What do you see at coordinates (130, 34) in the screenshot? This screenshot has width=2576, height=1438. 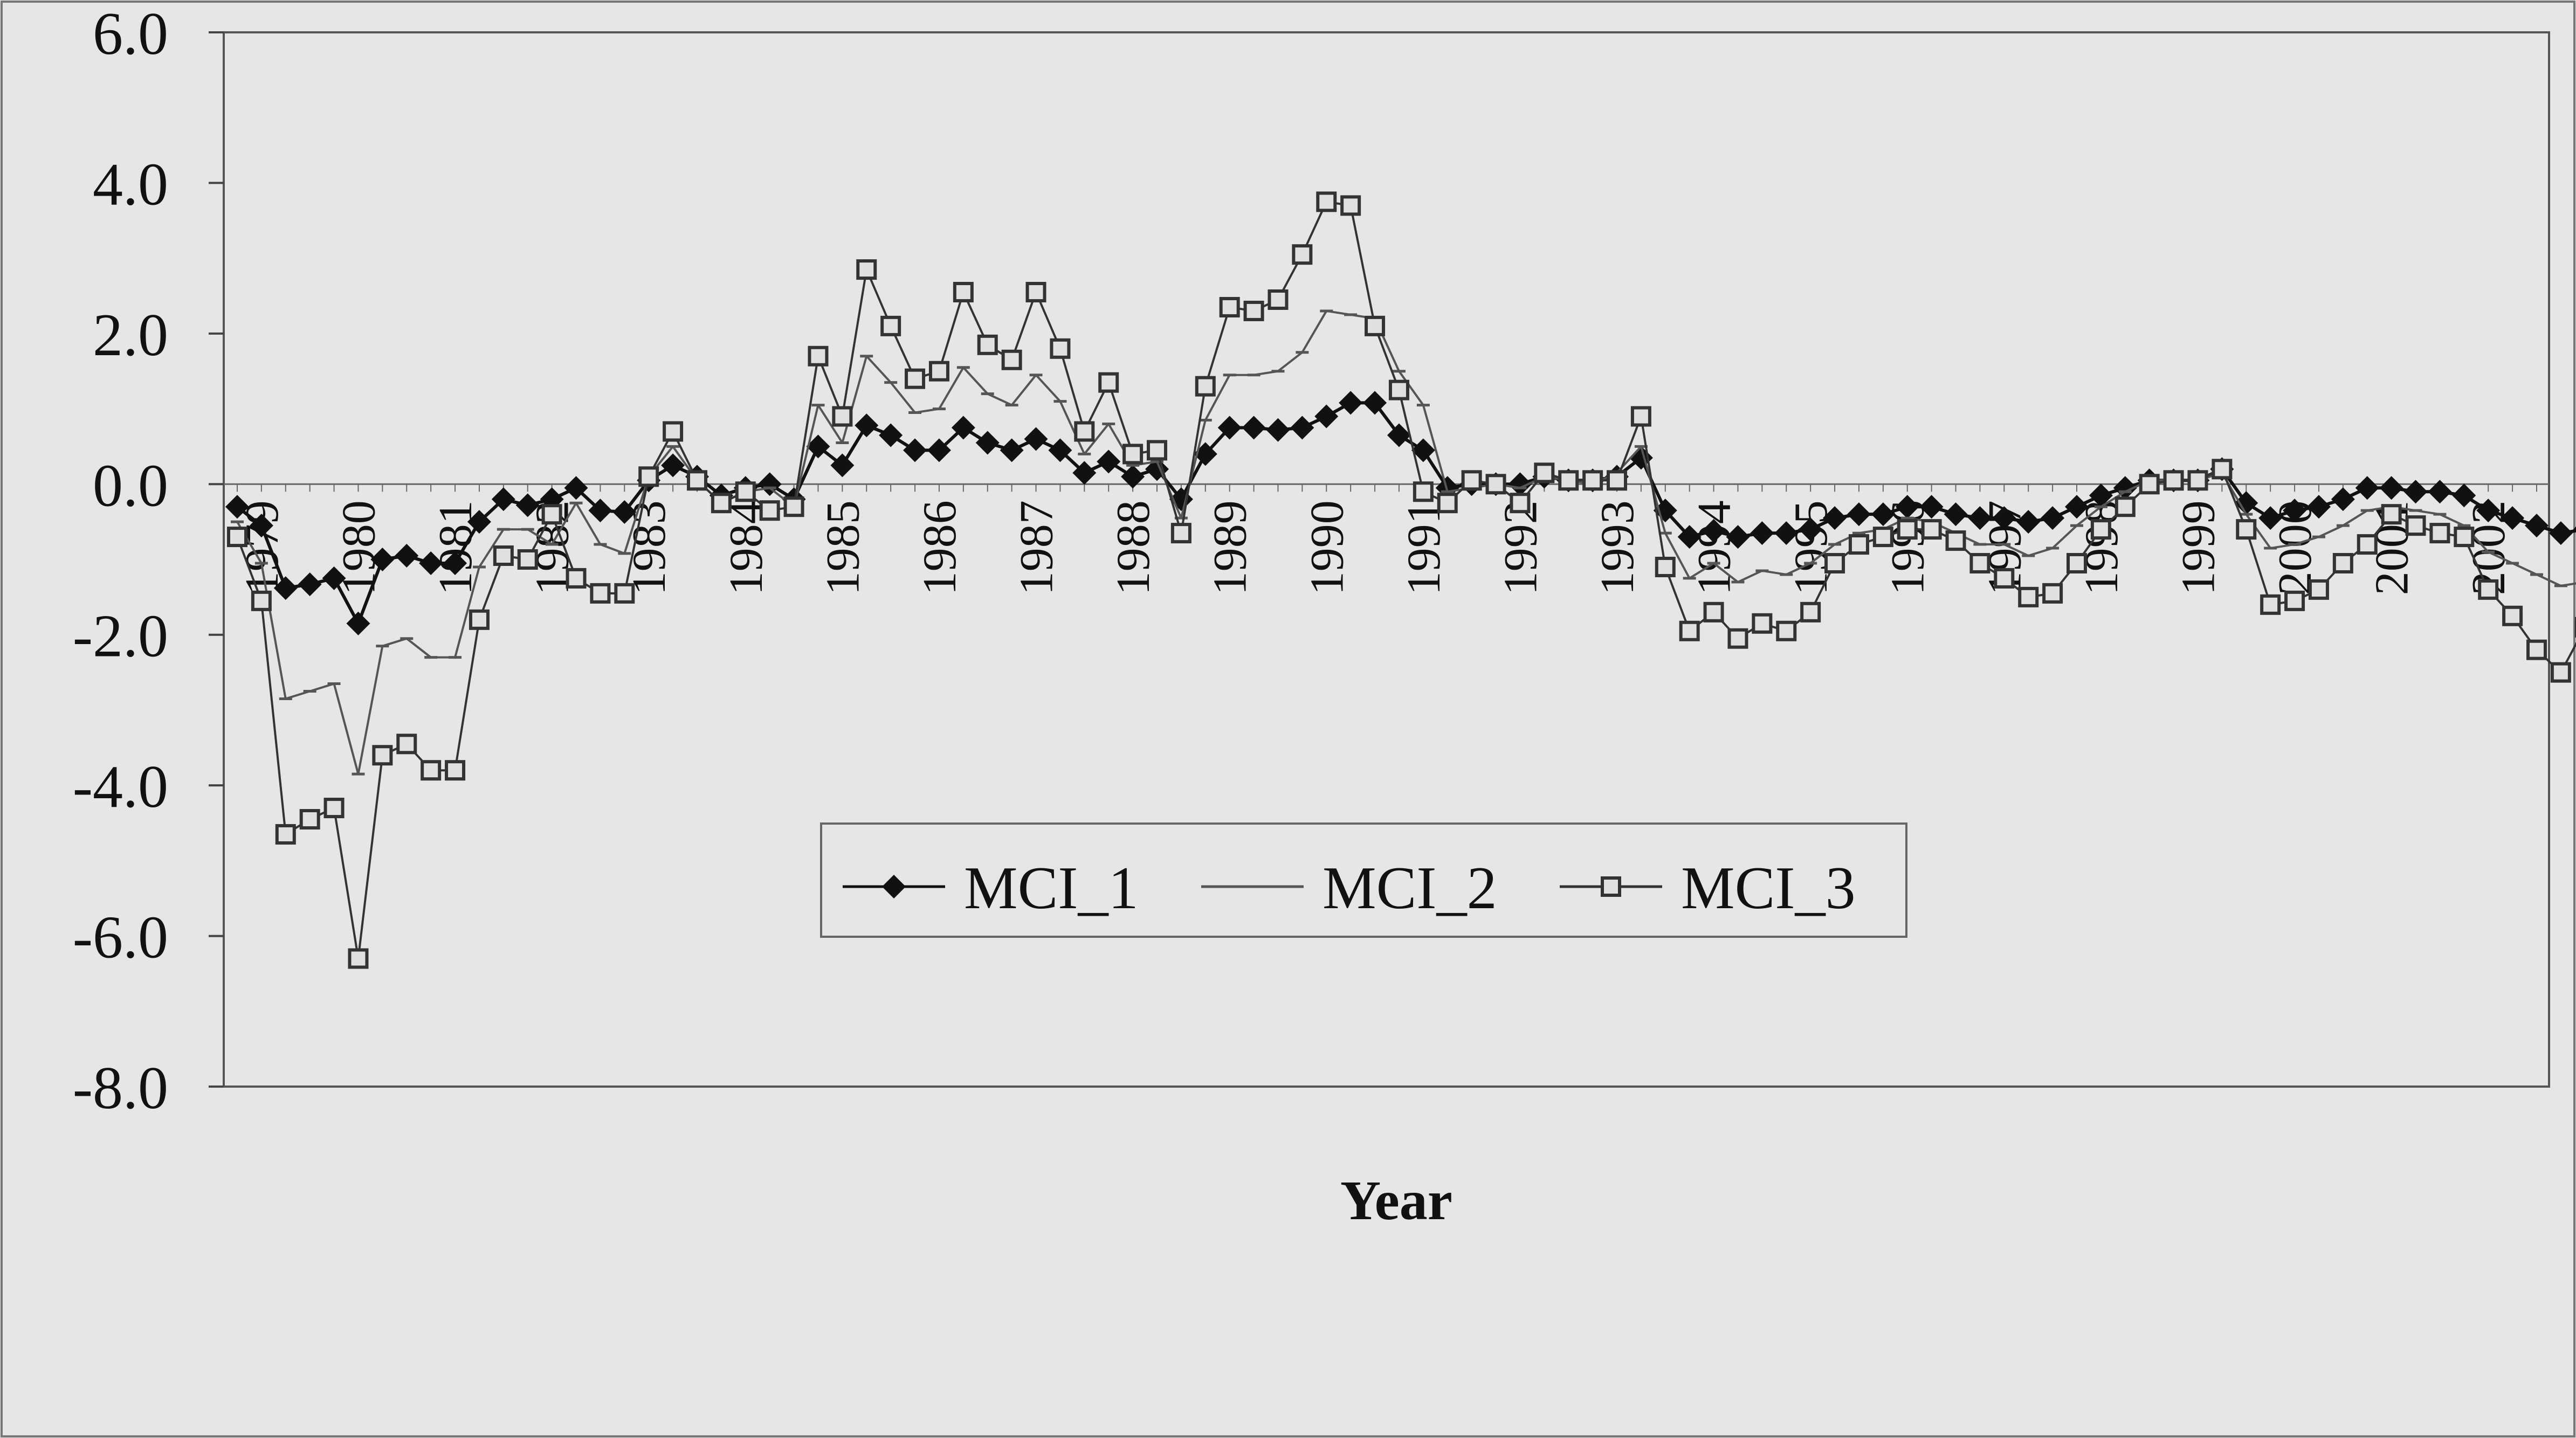 I see `y-tick-label: 6.0` at bounding box center [130, 34].